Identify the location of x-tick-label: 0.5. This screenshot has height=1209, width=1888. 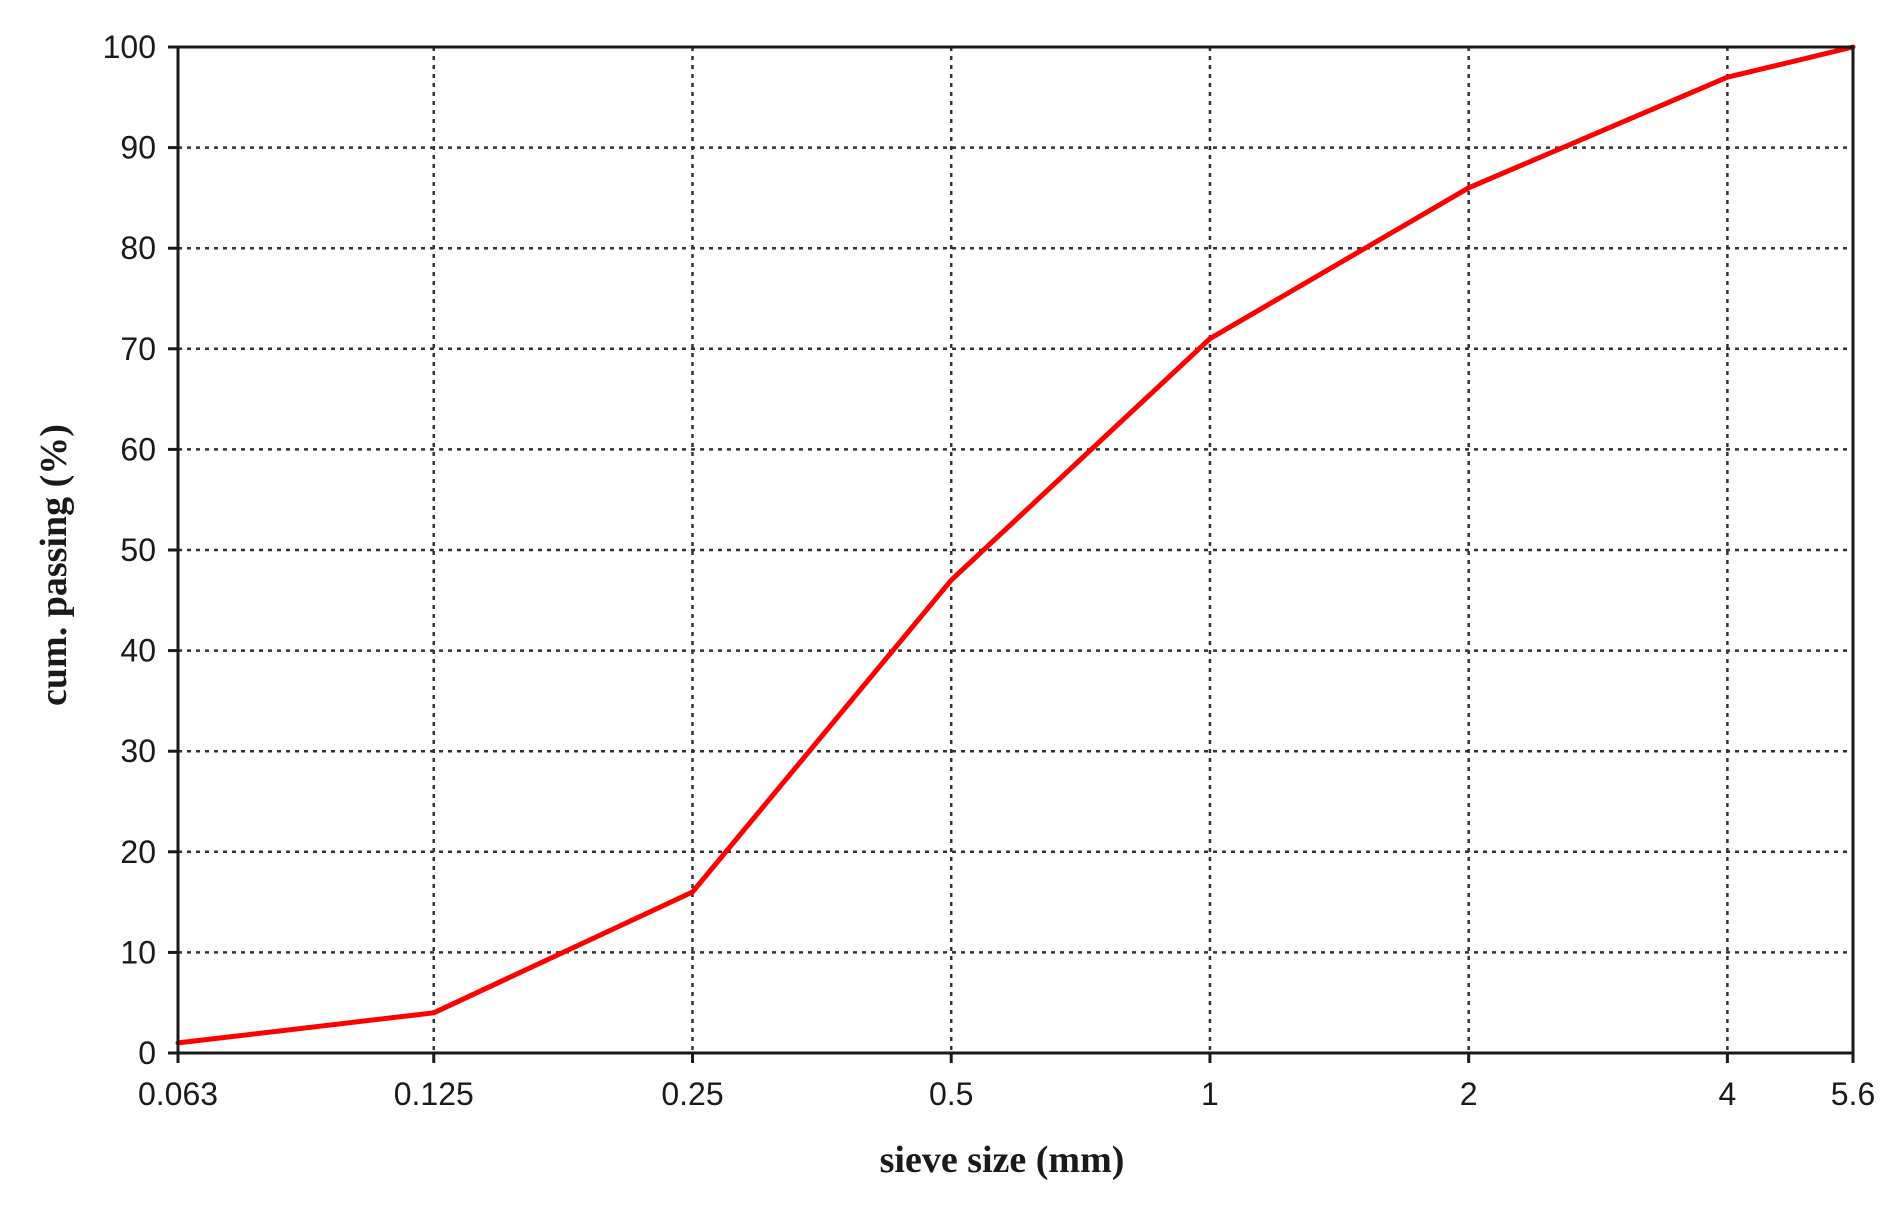
(951, 1094).